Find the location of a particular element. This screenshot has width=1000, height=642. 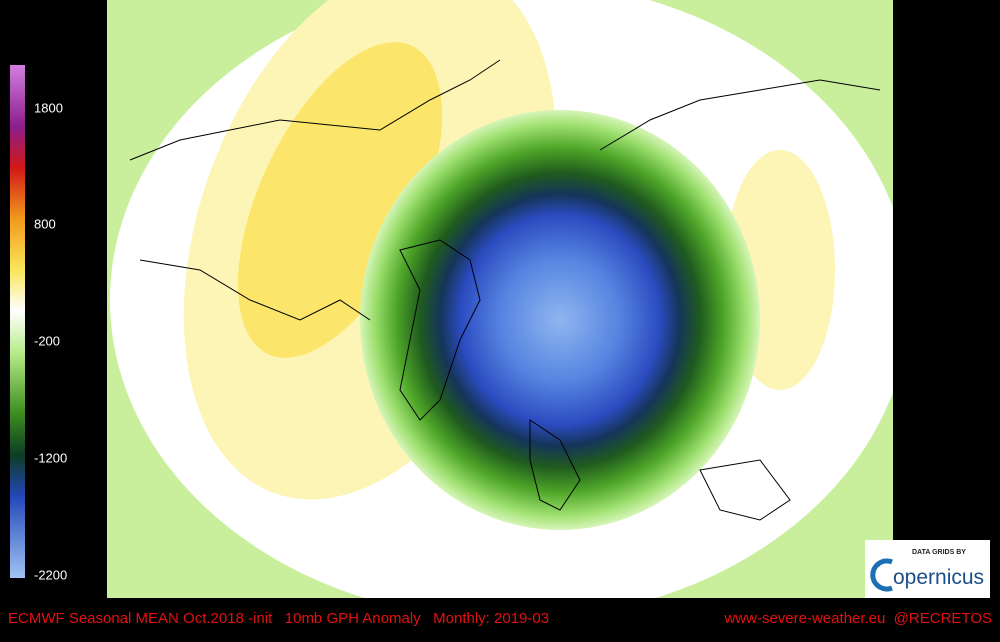

colorbar is located at coordinates (17, 321).